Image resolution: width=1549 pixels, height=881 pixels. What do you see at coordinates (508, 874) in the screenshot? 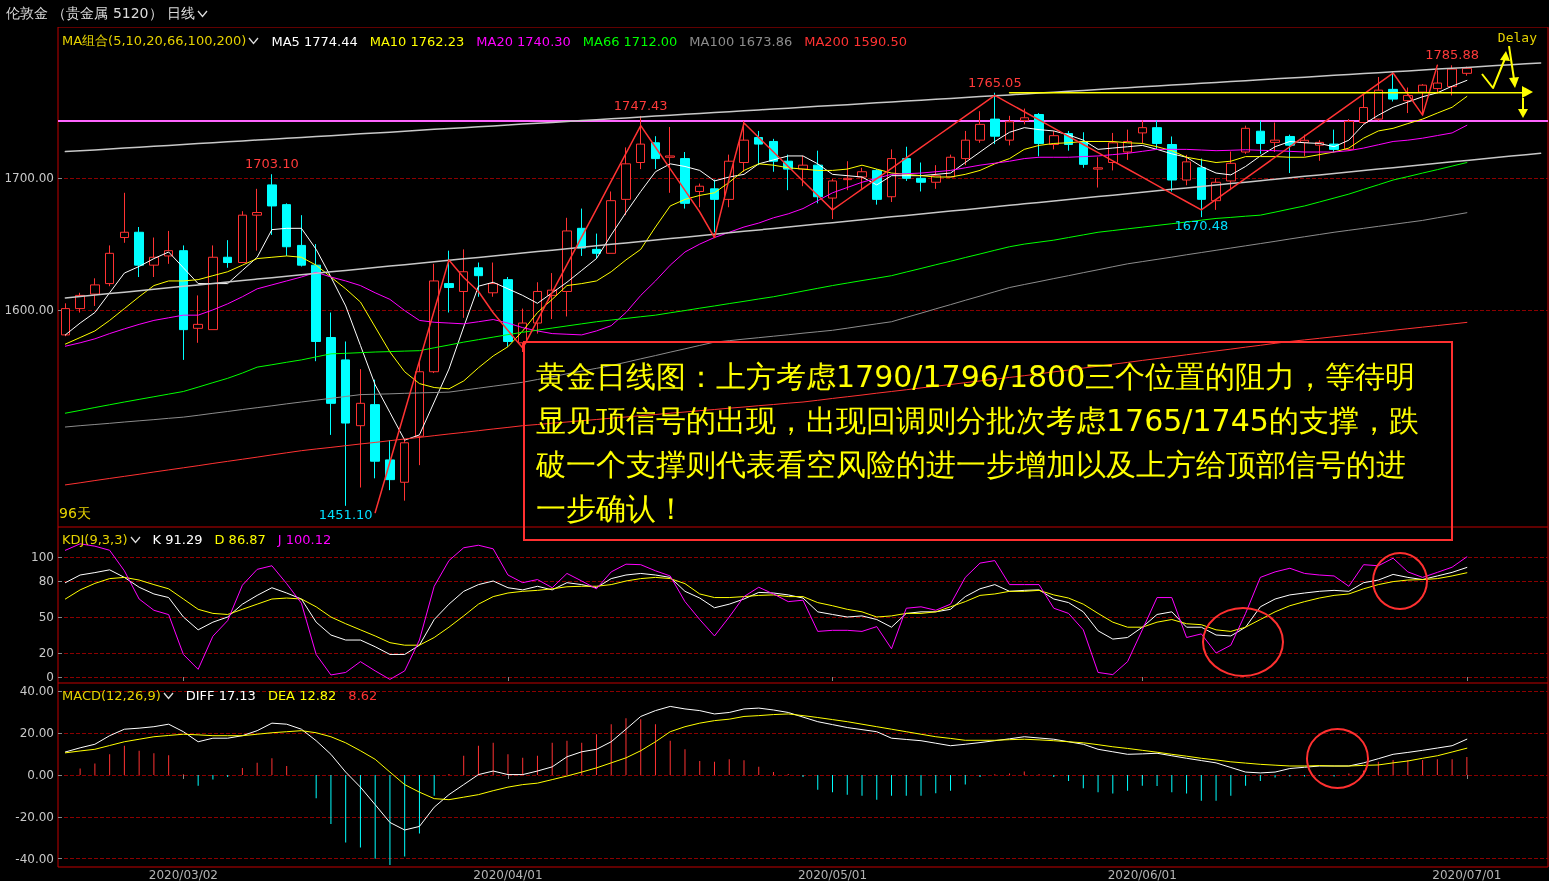
I see `x-tick-label: 2020/04/01` at bounding box center [508, 874].